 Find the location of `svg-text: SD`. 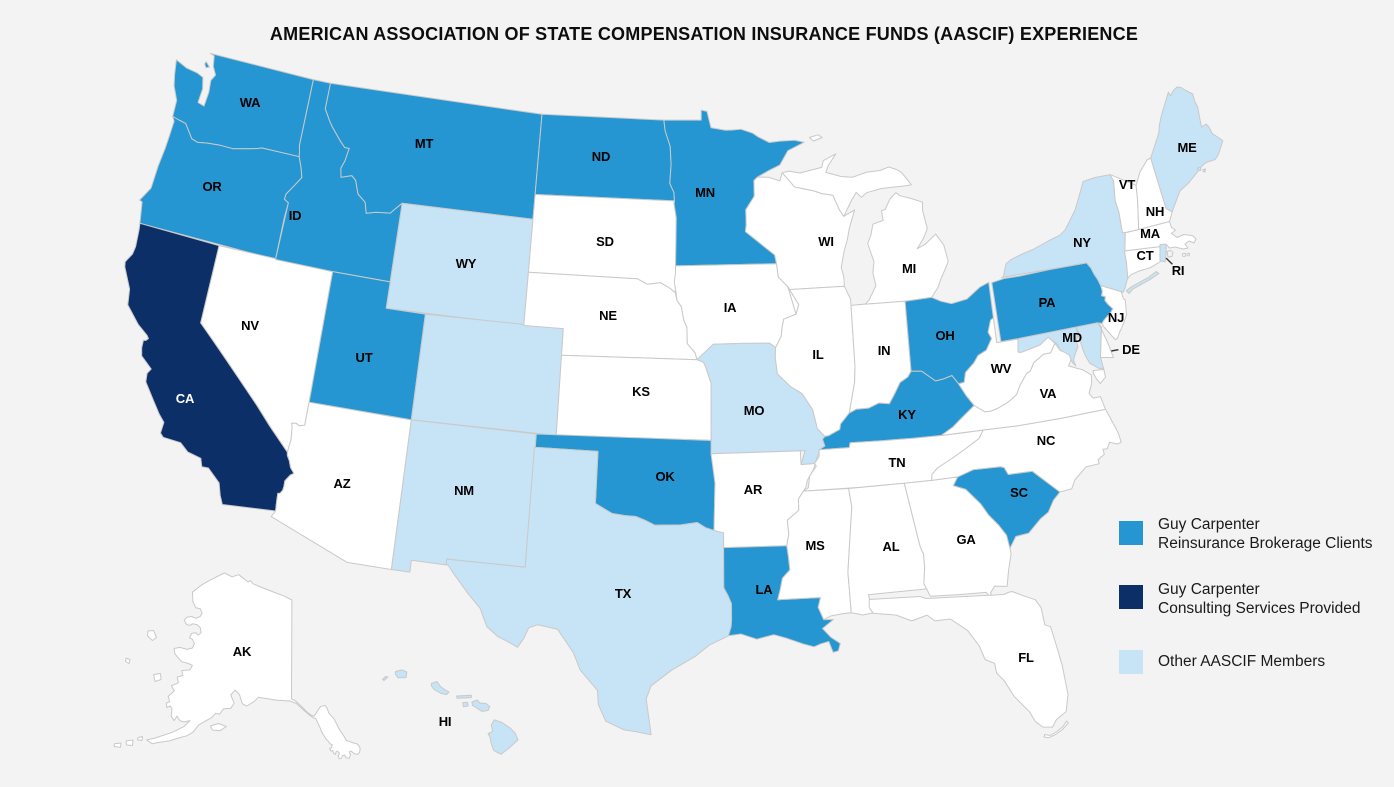

svg-text: SD is located at coordinates (605, 241).